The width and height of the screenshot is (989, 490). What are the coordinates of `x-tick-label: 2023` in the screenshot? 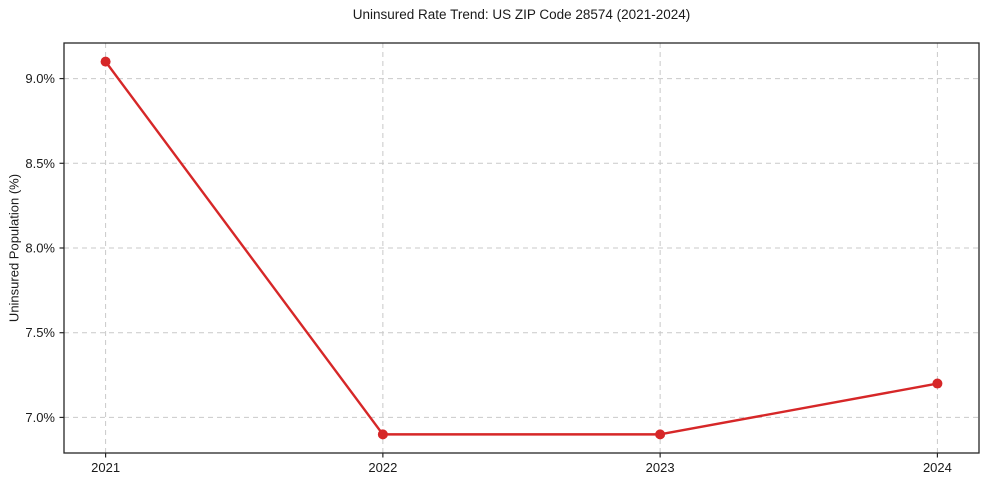 It's located at (660, 467).